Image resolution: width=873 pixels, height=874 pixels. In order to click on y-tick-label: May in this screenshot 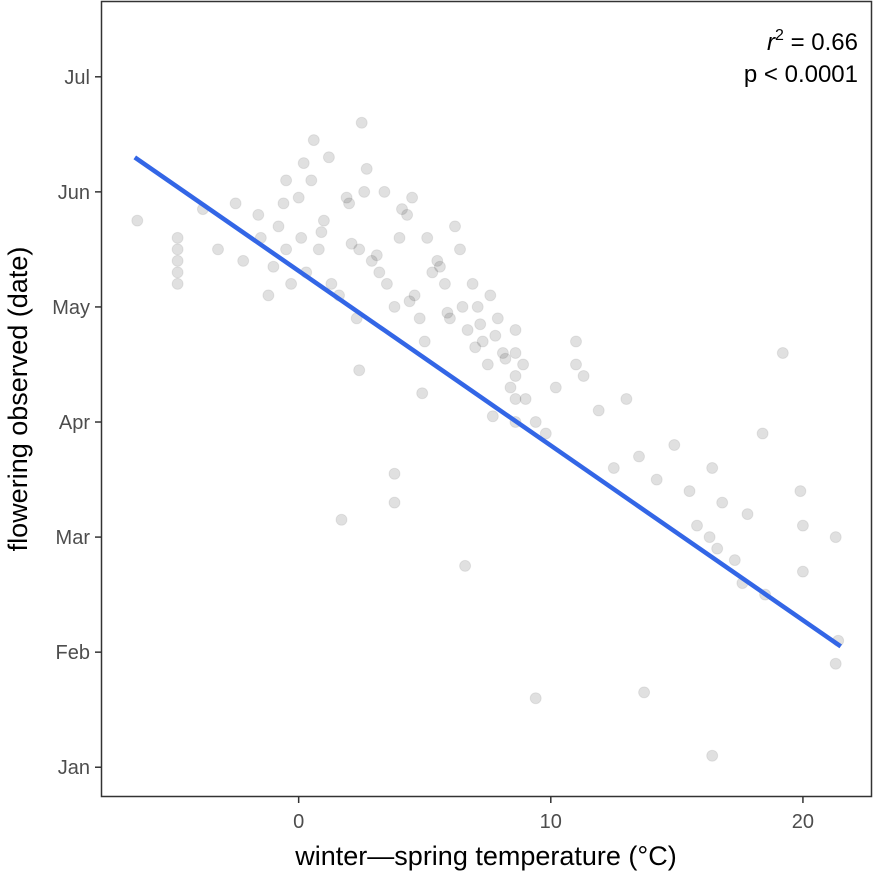, I will do `click(71, 308)`.